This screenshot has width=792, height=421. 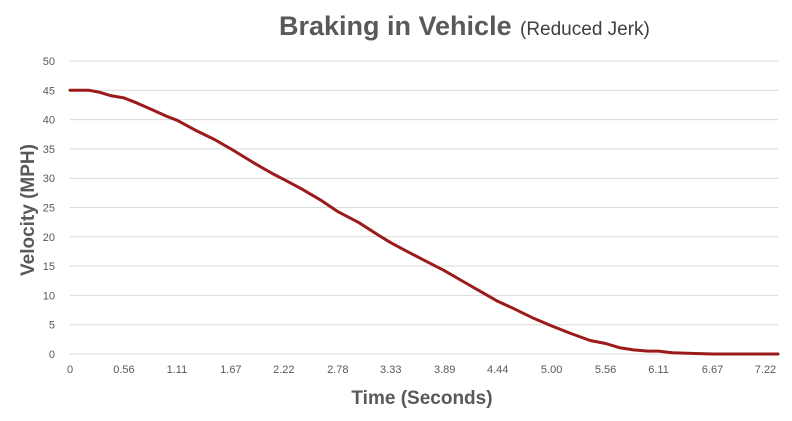 I want to click on y-tick-label: 15, so click(x=49, y=267).